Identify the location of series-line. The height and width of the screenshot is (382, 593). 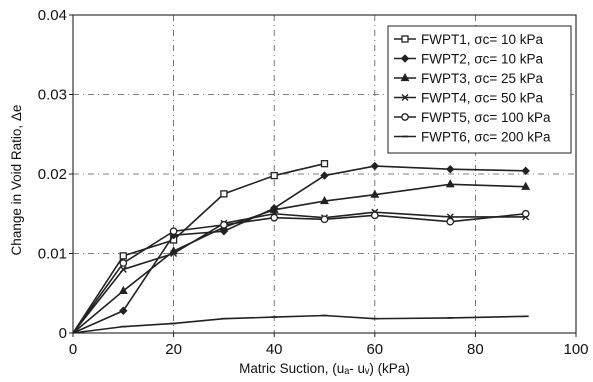
(299, 324).